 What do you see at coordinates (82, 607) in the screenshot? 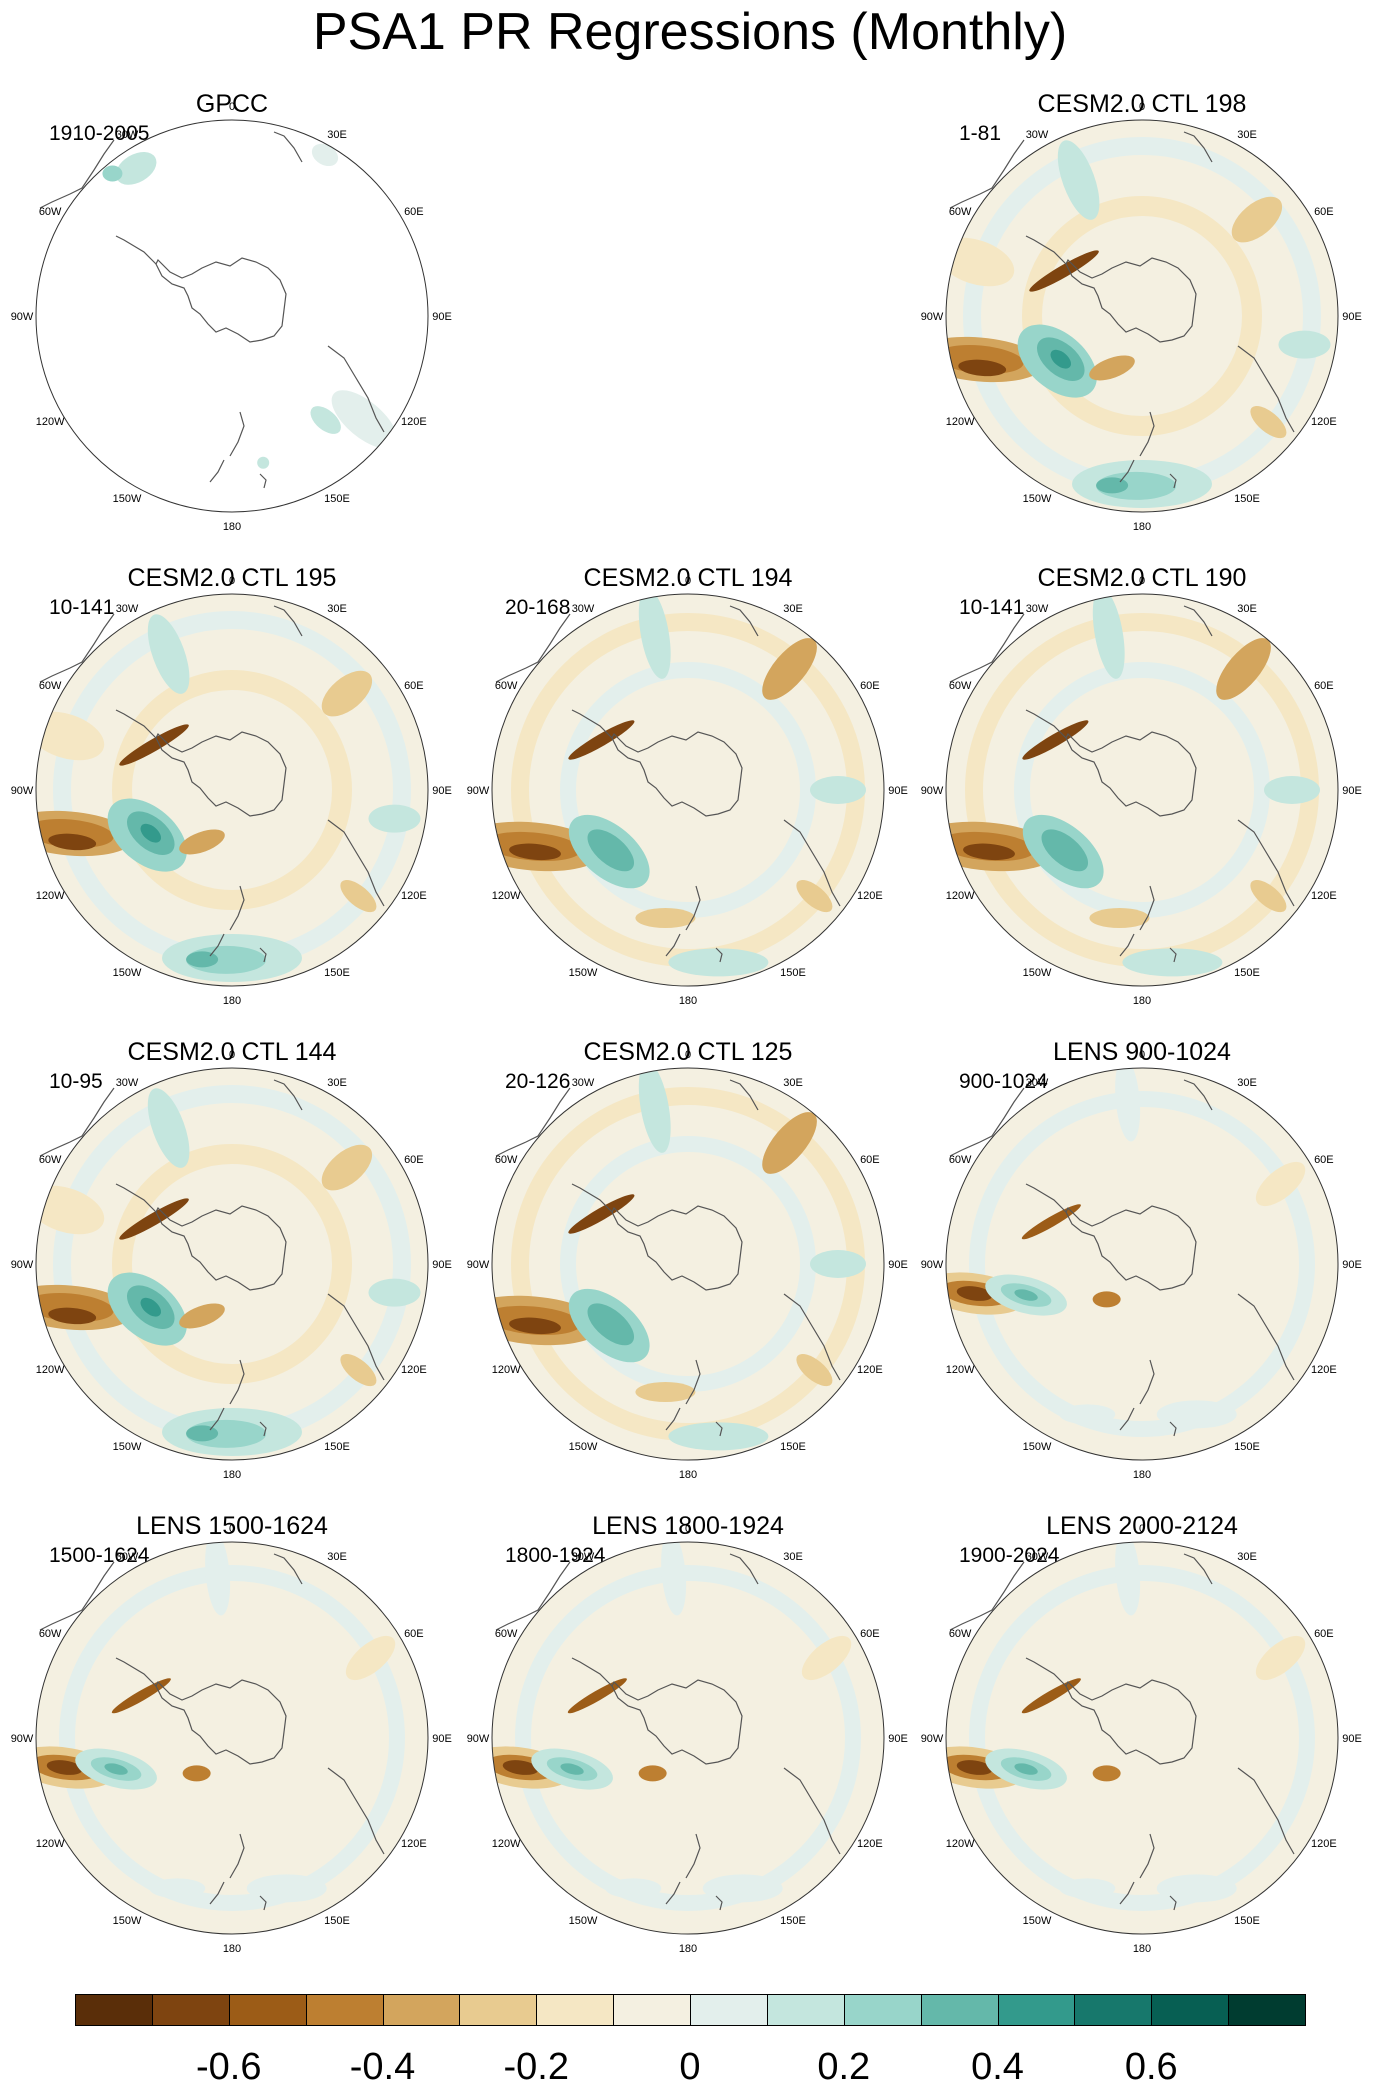
I see `panel-range: 10-141` at bounding box center [82, 607].